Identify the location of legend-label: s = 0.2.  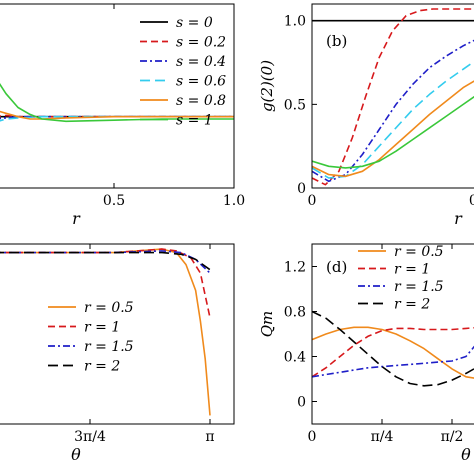
(201, 43).